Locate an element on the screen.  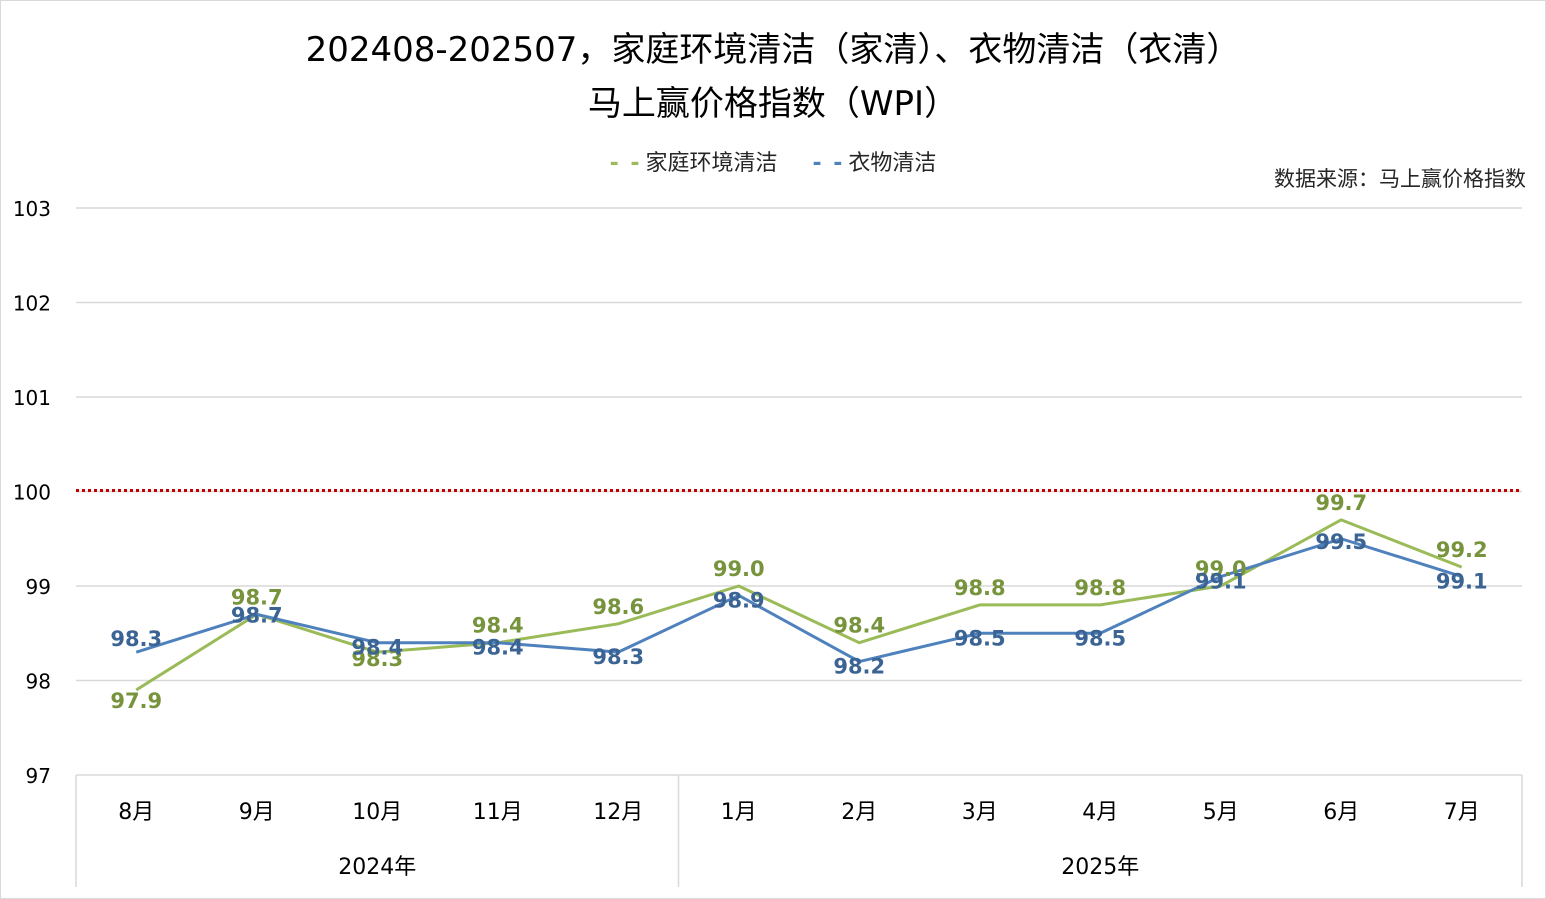
legend-swatch-clothes: - - is located at coordinates (828, 163).